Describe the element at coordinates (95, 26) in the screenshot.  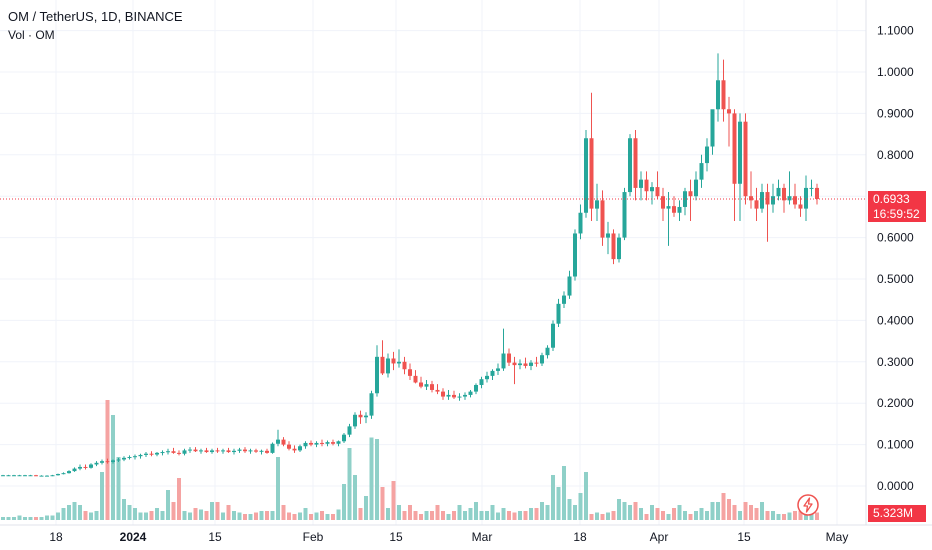
I see `chart-legend: OM / TetherUS, 1D, BINANCE Vol · OM` at that location.